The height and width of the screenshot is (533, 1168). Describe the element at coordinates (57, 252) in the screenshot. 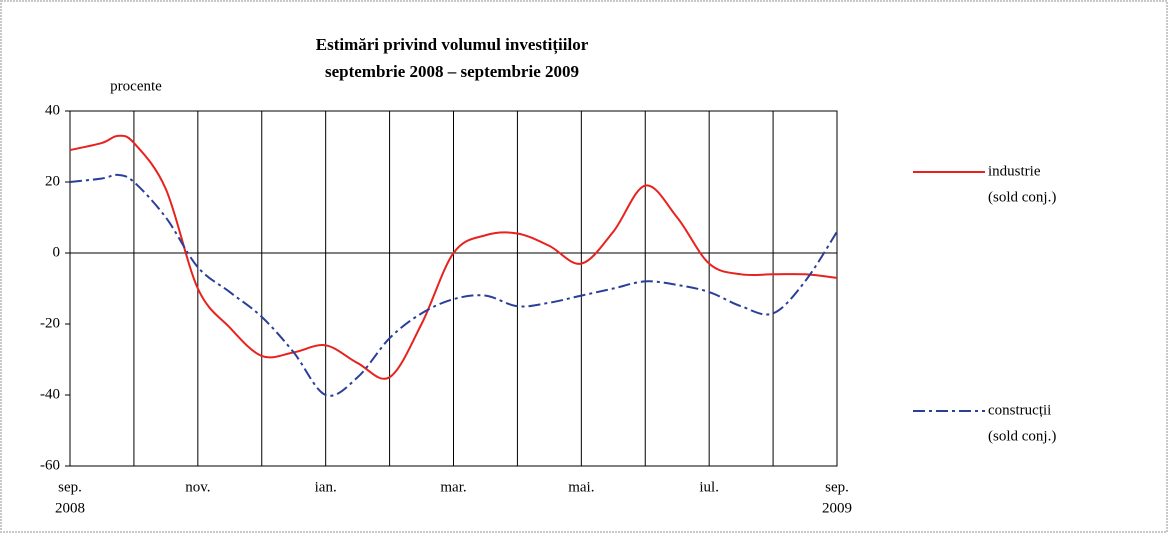

I see `y-tick-label: 0` at that location.